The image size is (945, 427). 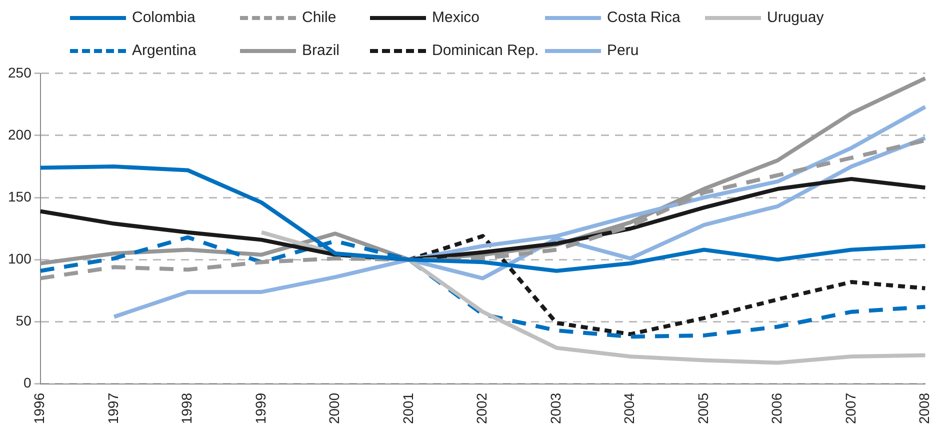 What do you see at coordinates (28, 382) in the screenshot?
I see `y-tick-label: 0` at bounding box center [28, 382].